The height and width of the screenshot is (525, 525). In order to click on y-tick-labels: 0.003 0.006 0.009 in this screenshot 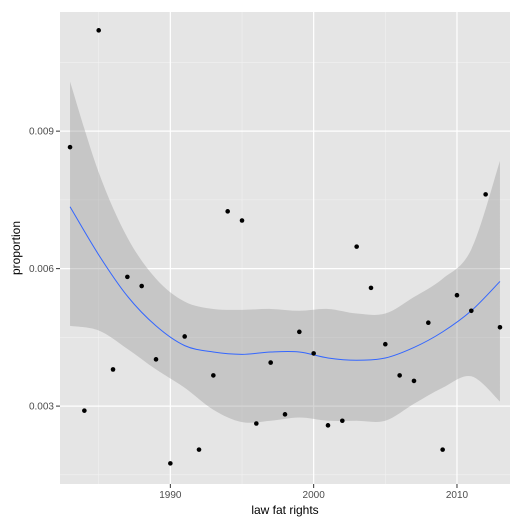, I will do `click(41, 270)`.